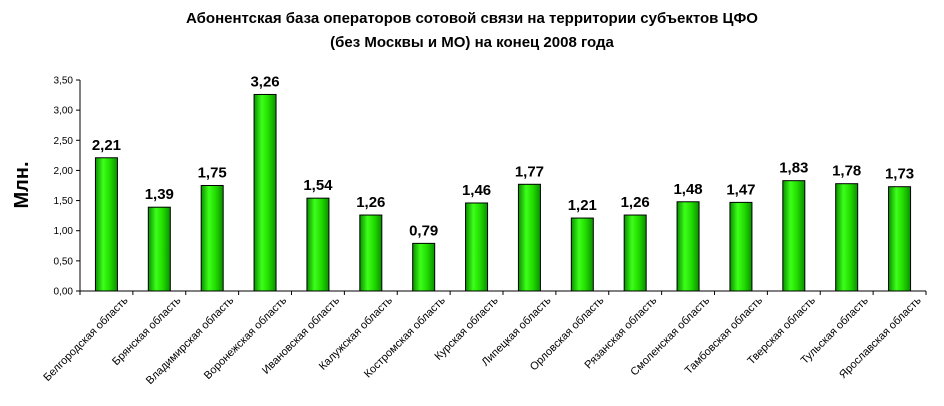 The image size is (944, 406). I want to click on value-label: 1,75, so click(212, 173).